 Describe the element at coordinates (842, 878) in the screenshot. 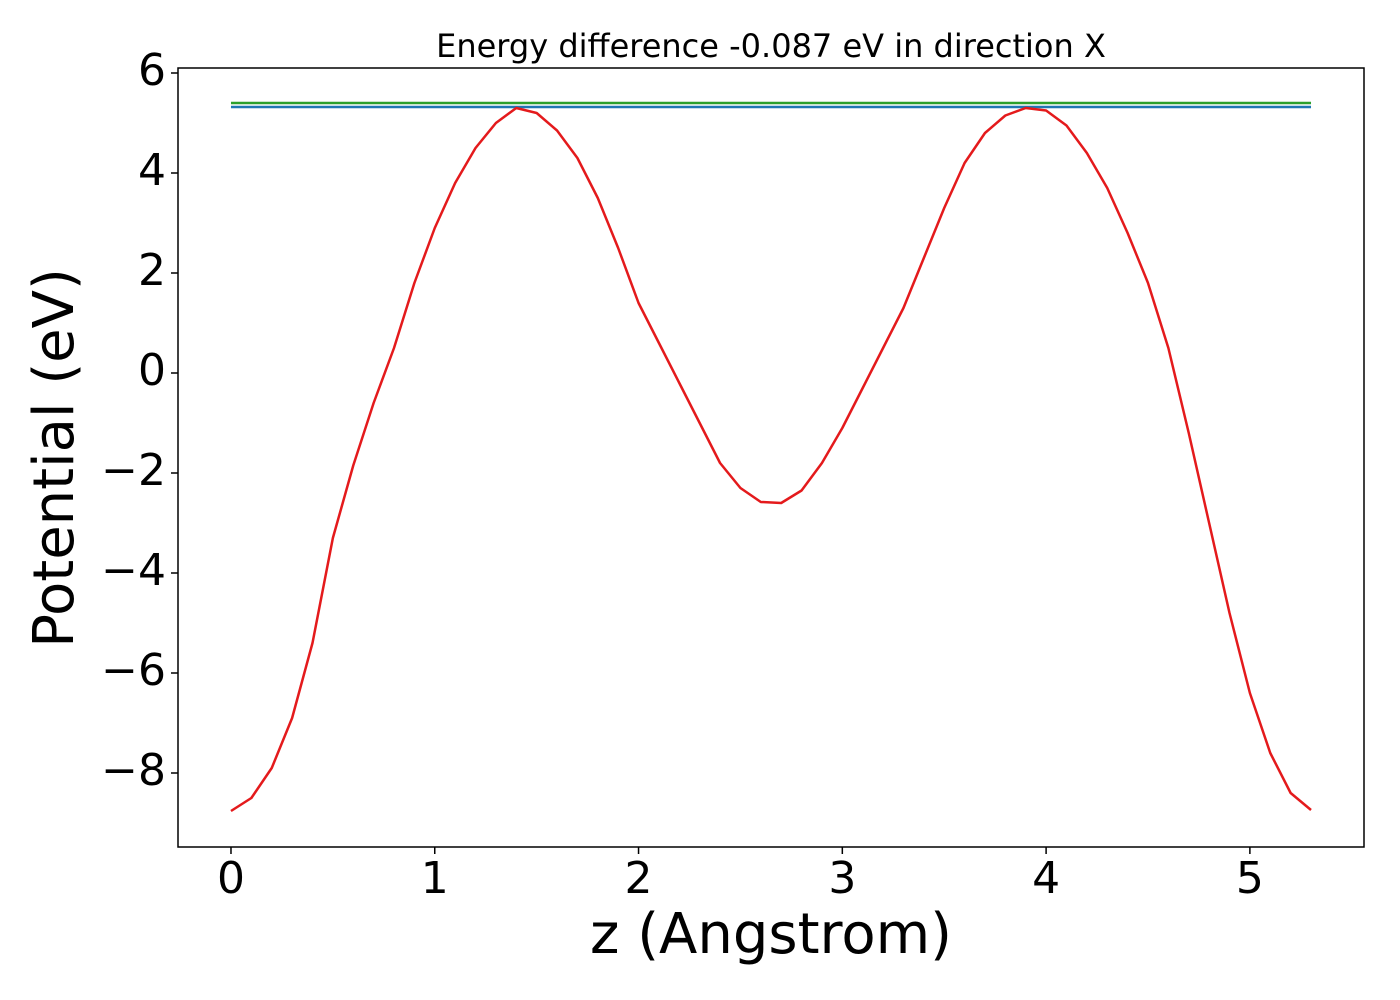

I see `x-tick-label: 3` at that location.